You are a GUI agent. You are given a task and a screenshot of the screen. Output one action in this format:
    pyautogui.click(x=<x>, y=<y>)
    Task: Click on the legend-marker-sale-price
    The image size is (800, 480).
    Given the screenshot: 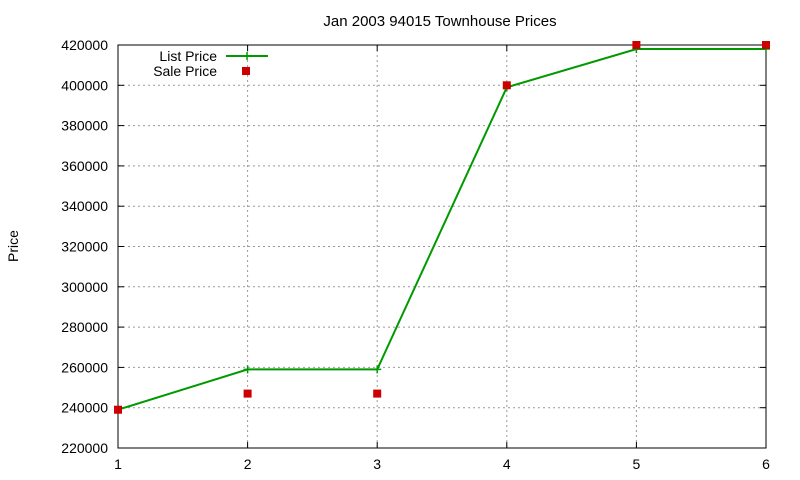 What is the action you would take?
    pyautogui.click(x=246, y=71)
    